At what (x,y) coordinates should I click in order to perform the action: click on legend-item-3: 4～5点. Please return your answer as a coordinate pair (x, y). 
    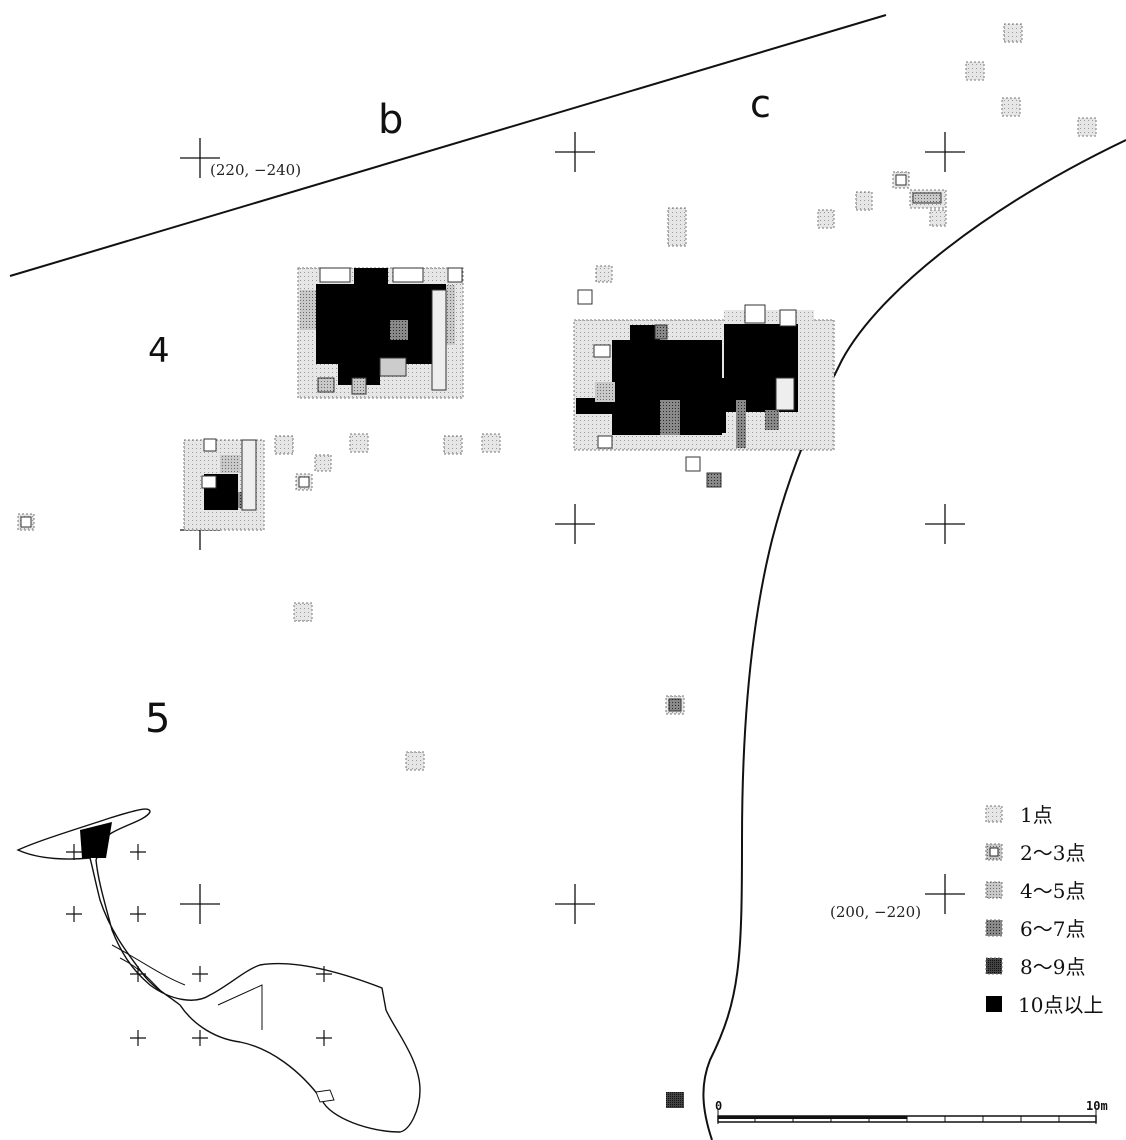
    Looking at the image, I should click on (1035, 891).